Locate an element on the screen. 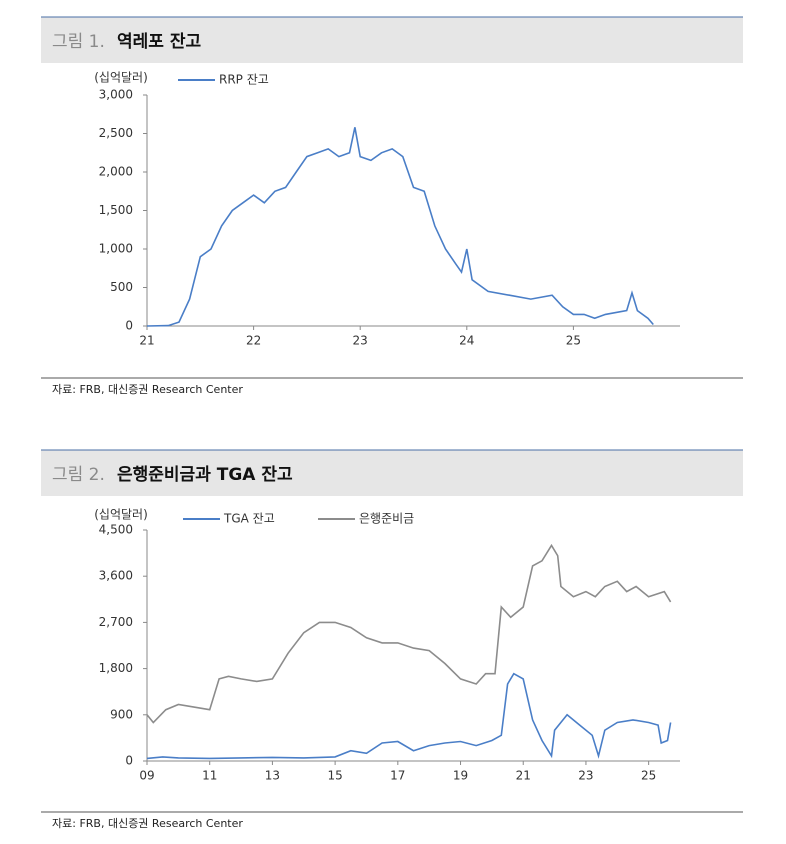 Image resolution: width=786 pixels, height=844 pixels. y-tick-label: 1,000 is located at coordinates (116, 249).